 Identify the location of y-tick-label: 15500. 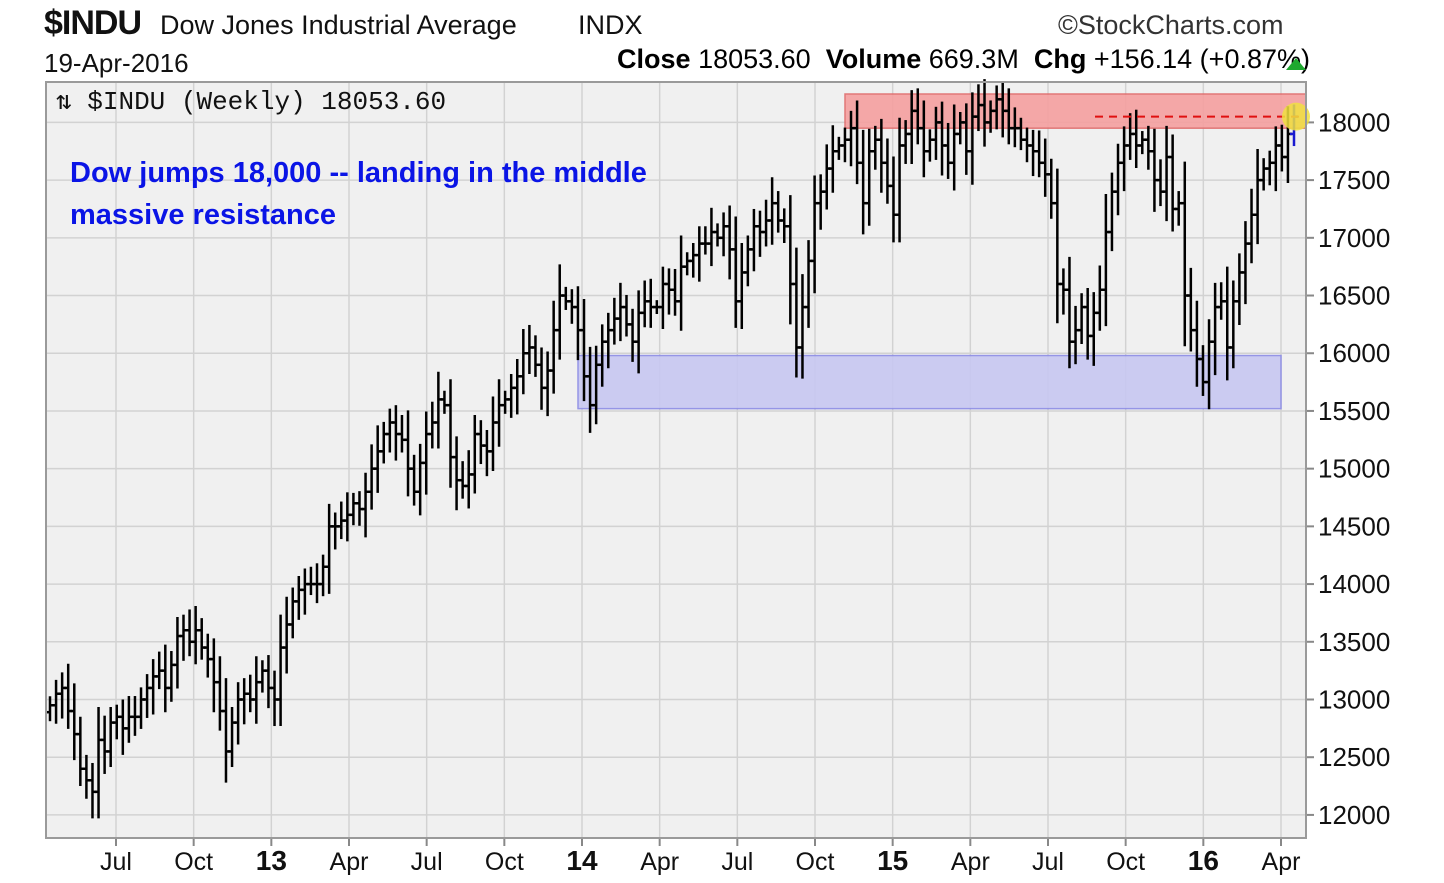
(1354, 411).